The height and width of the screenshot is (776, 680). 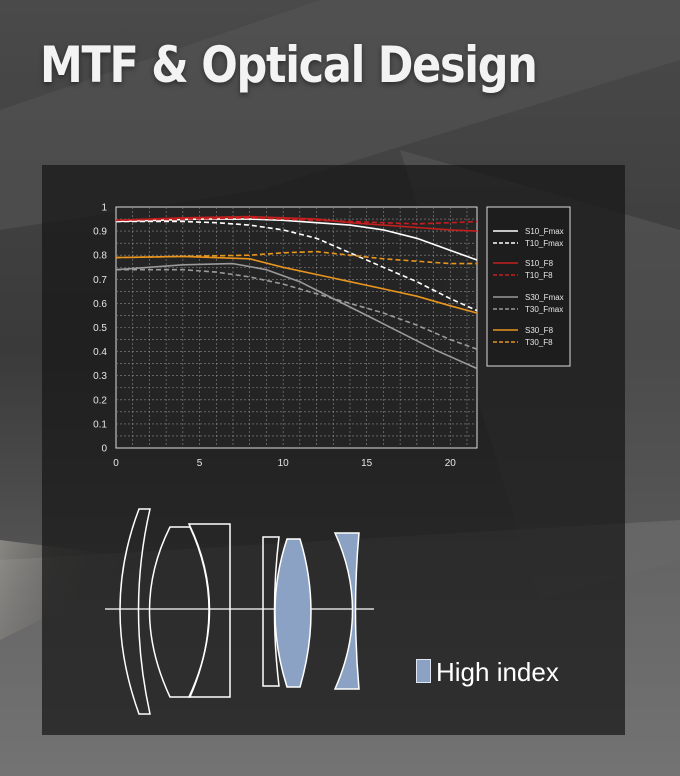 I want to click on y-tick-label: 0.1, so click(x=100, y=424).